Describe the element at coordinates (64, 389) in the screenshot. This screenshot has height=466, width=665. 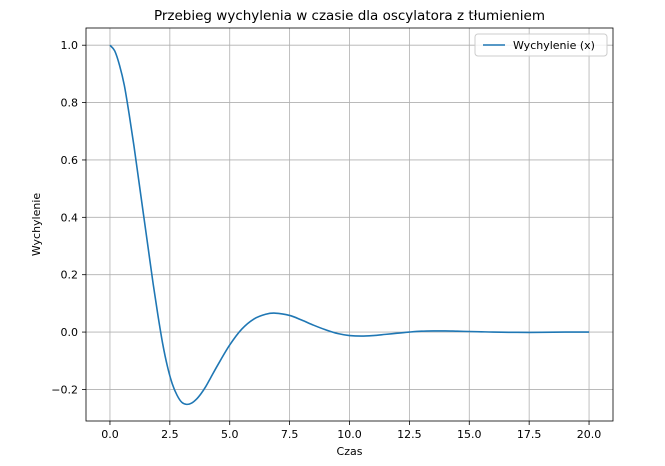
I see `y-tick-label: −0.2` at that location.